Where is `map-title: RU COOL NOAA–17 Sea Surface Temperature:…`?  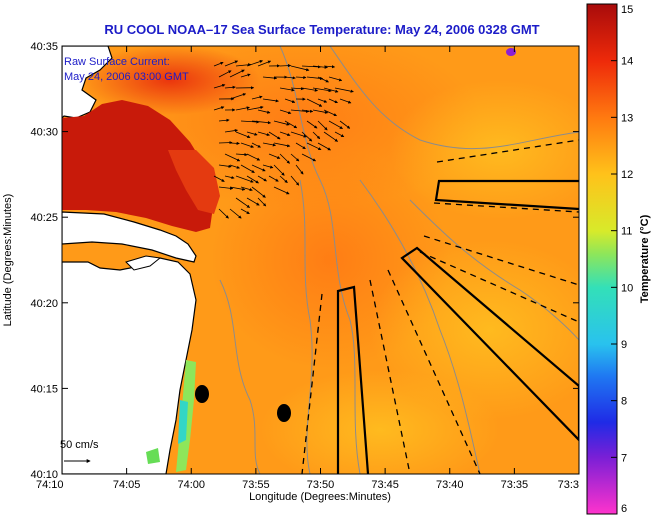
map-title: RU COOL NOAA–17 Sea Surface Temperature:… is located at coordinates (321, 29).